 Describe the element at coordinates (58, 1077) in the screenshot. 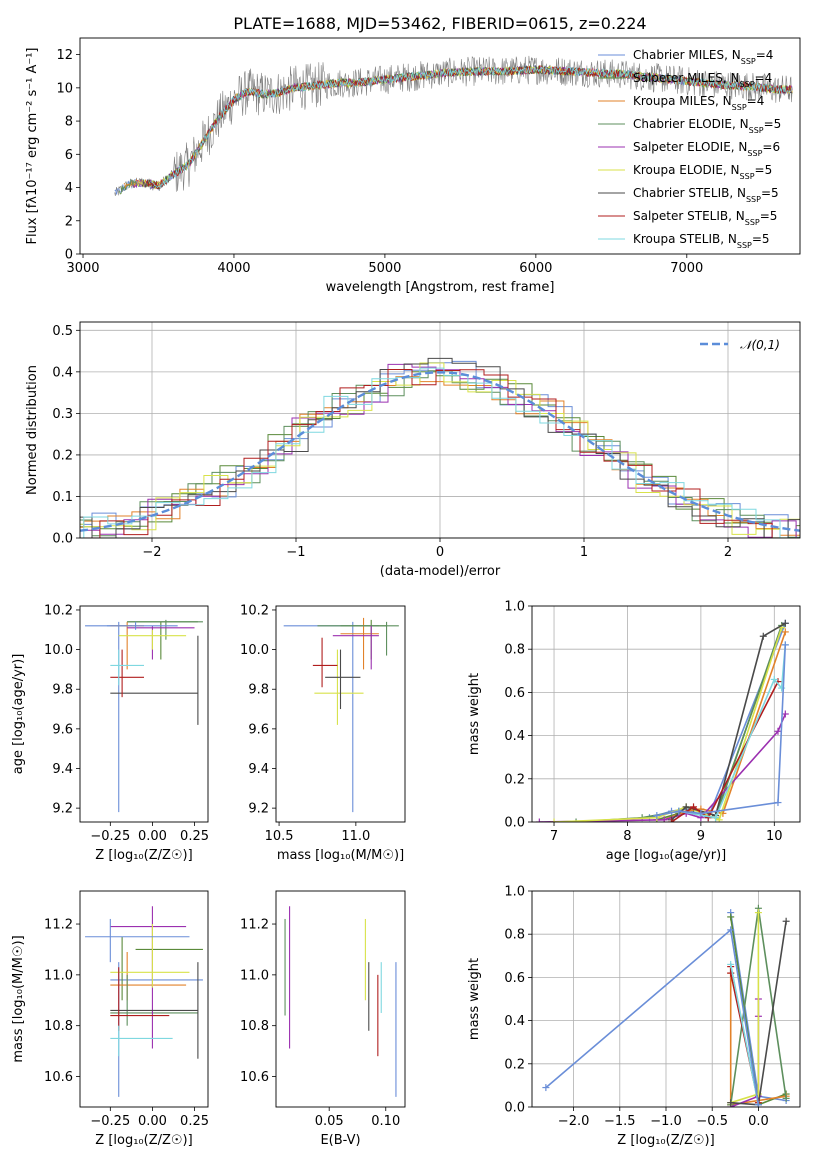

I see `y-tick-label: 10.6` at that location.